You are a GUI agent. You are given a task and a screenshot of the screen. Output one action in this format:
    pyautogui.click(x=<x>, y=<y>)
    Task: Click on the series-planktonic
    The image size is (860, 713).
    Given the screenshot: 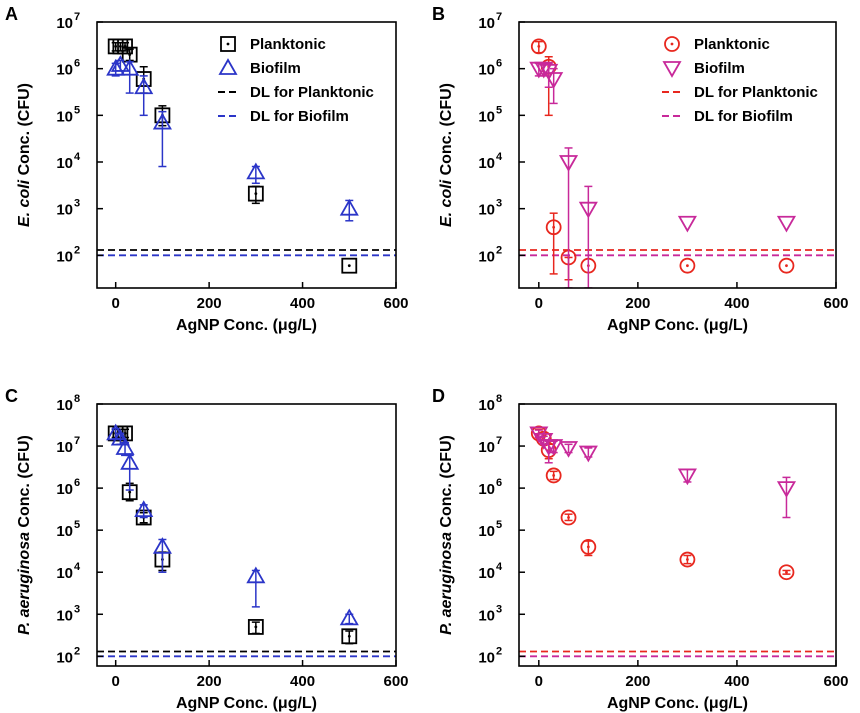 What is the action you would take?
    pyautogui.click(x=662, y=503)
    